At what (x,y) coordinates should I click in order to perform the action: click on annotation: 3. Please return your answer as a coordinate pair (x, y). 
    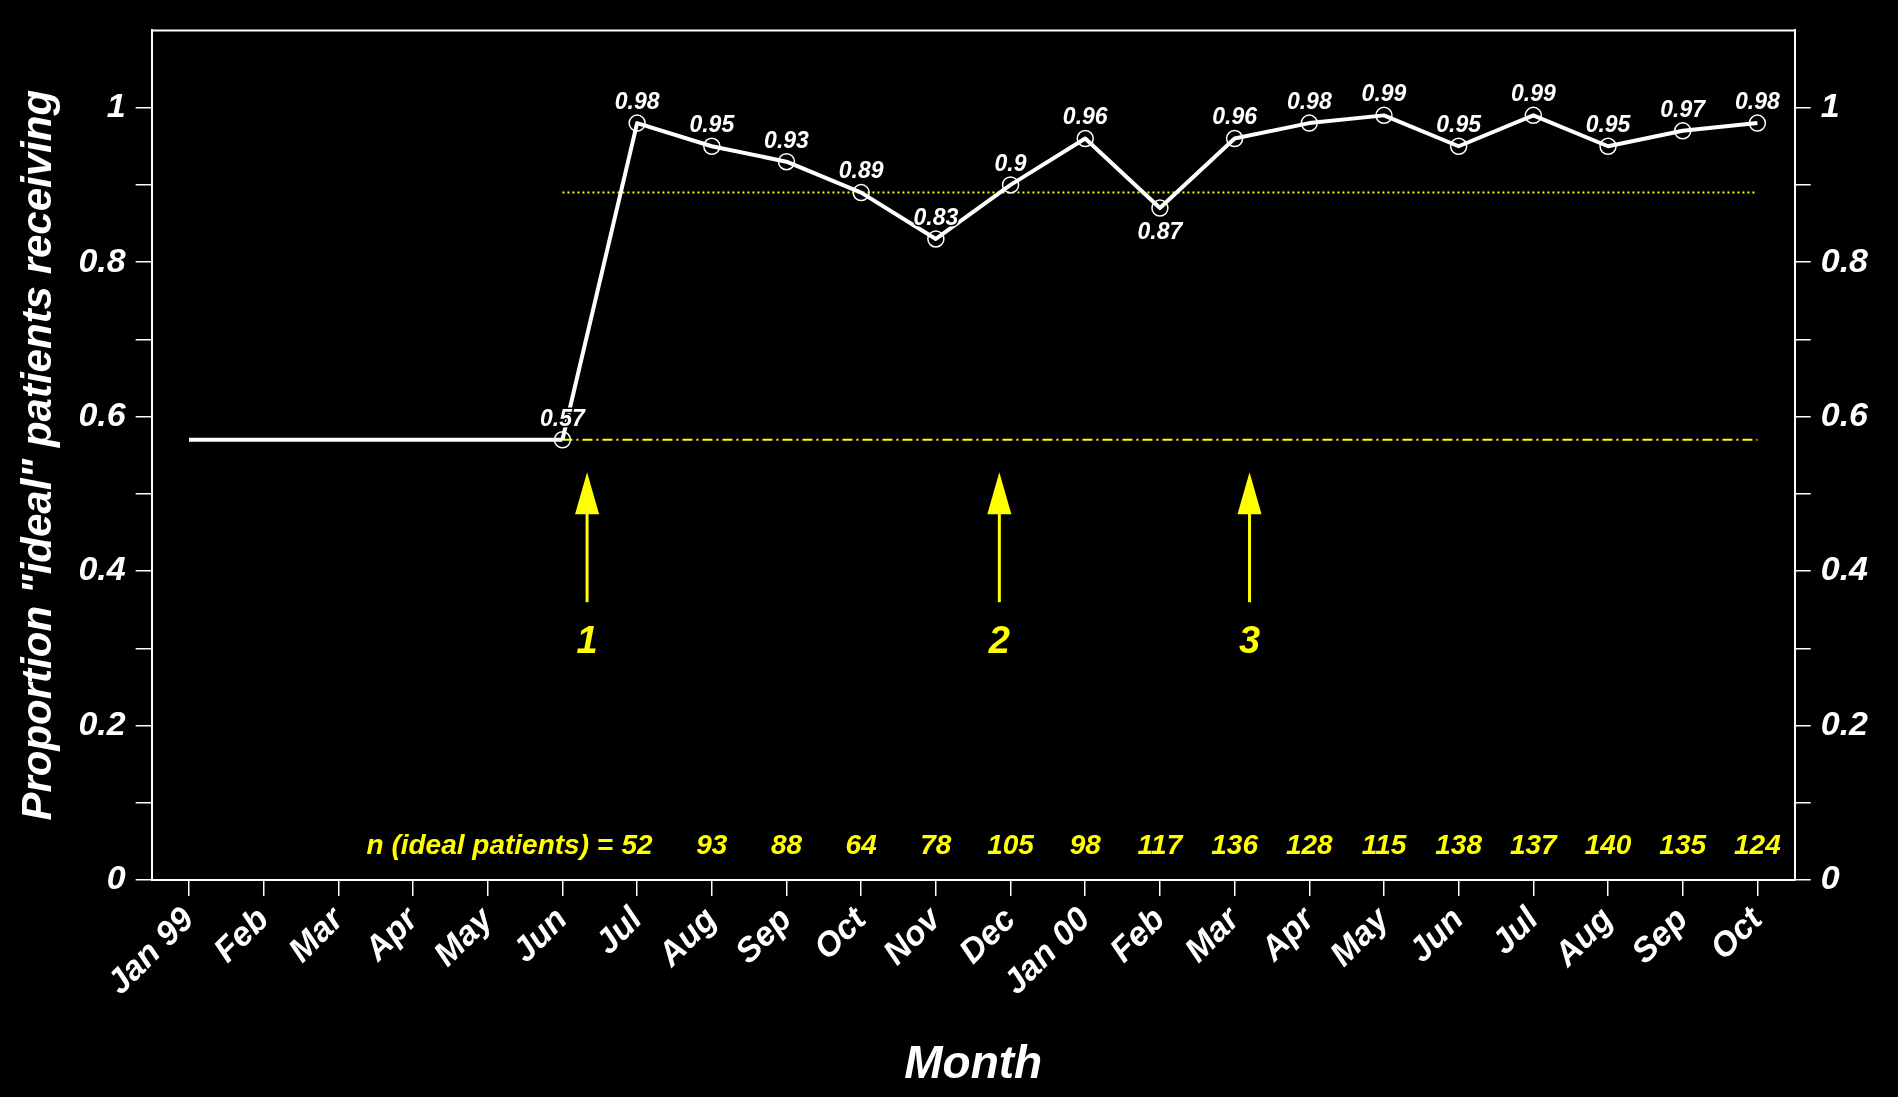
    Looking at the image, I should click on (1249, 639).